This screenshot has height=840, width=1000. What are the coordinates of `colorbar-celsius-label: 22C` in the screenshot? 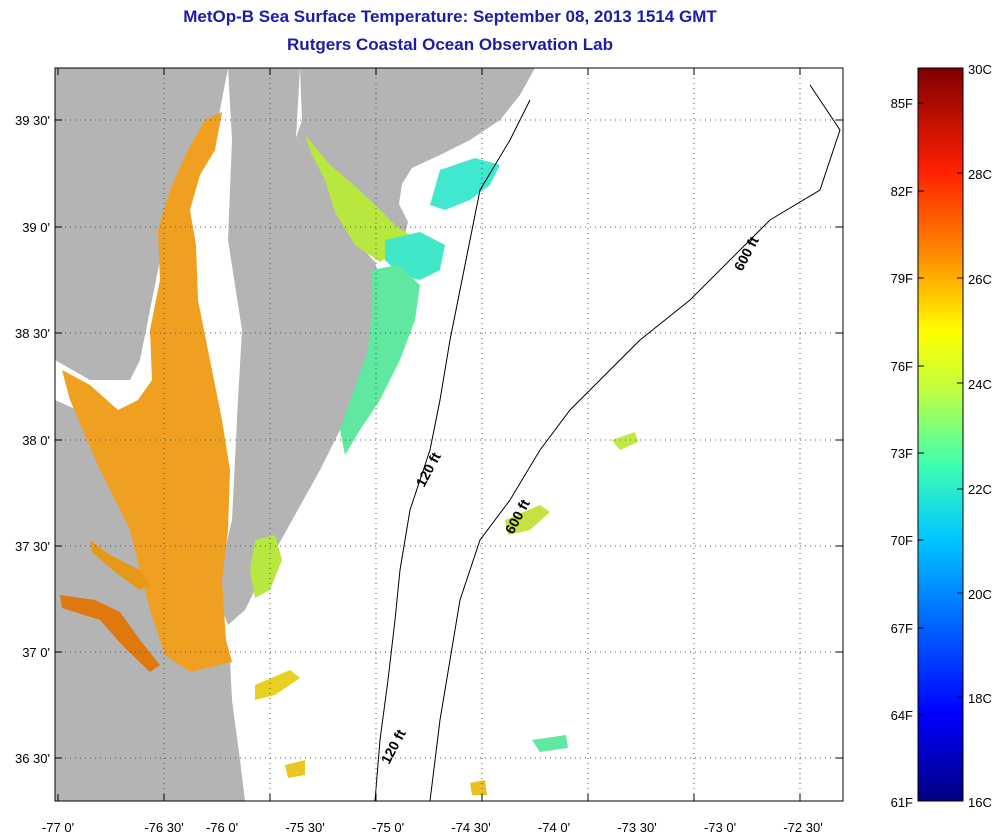 It's located at (980, 489).